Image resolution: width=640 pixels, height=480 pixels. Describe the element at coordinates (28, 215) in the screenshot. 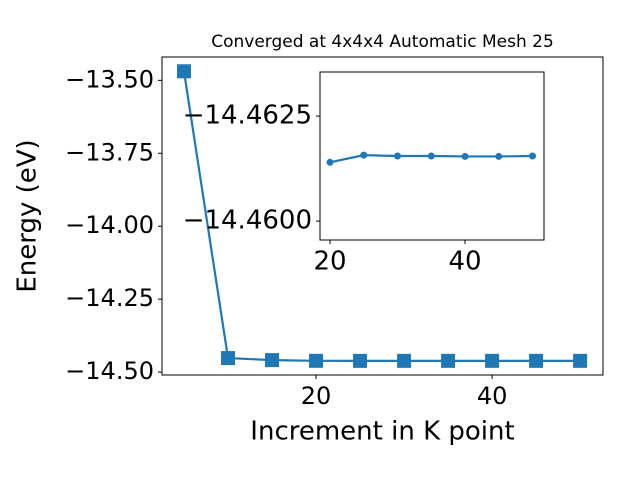

I see `y-axis-label: Energy (eV)` at that location.